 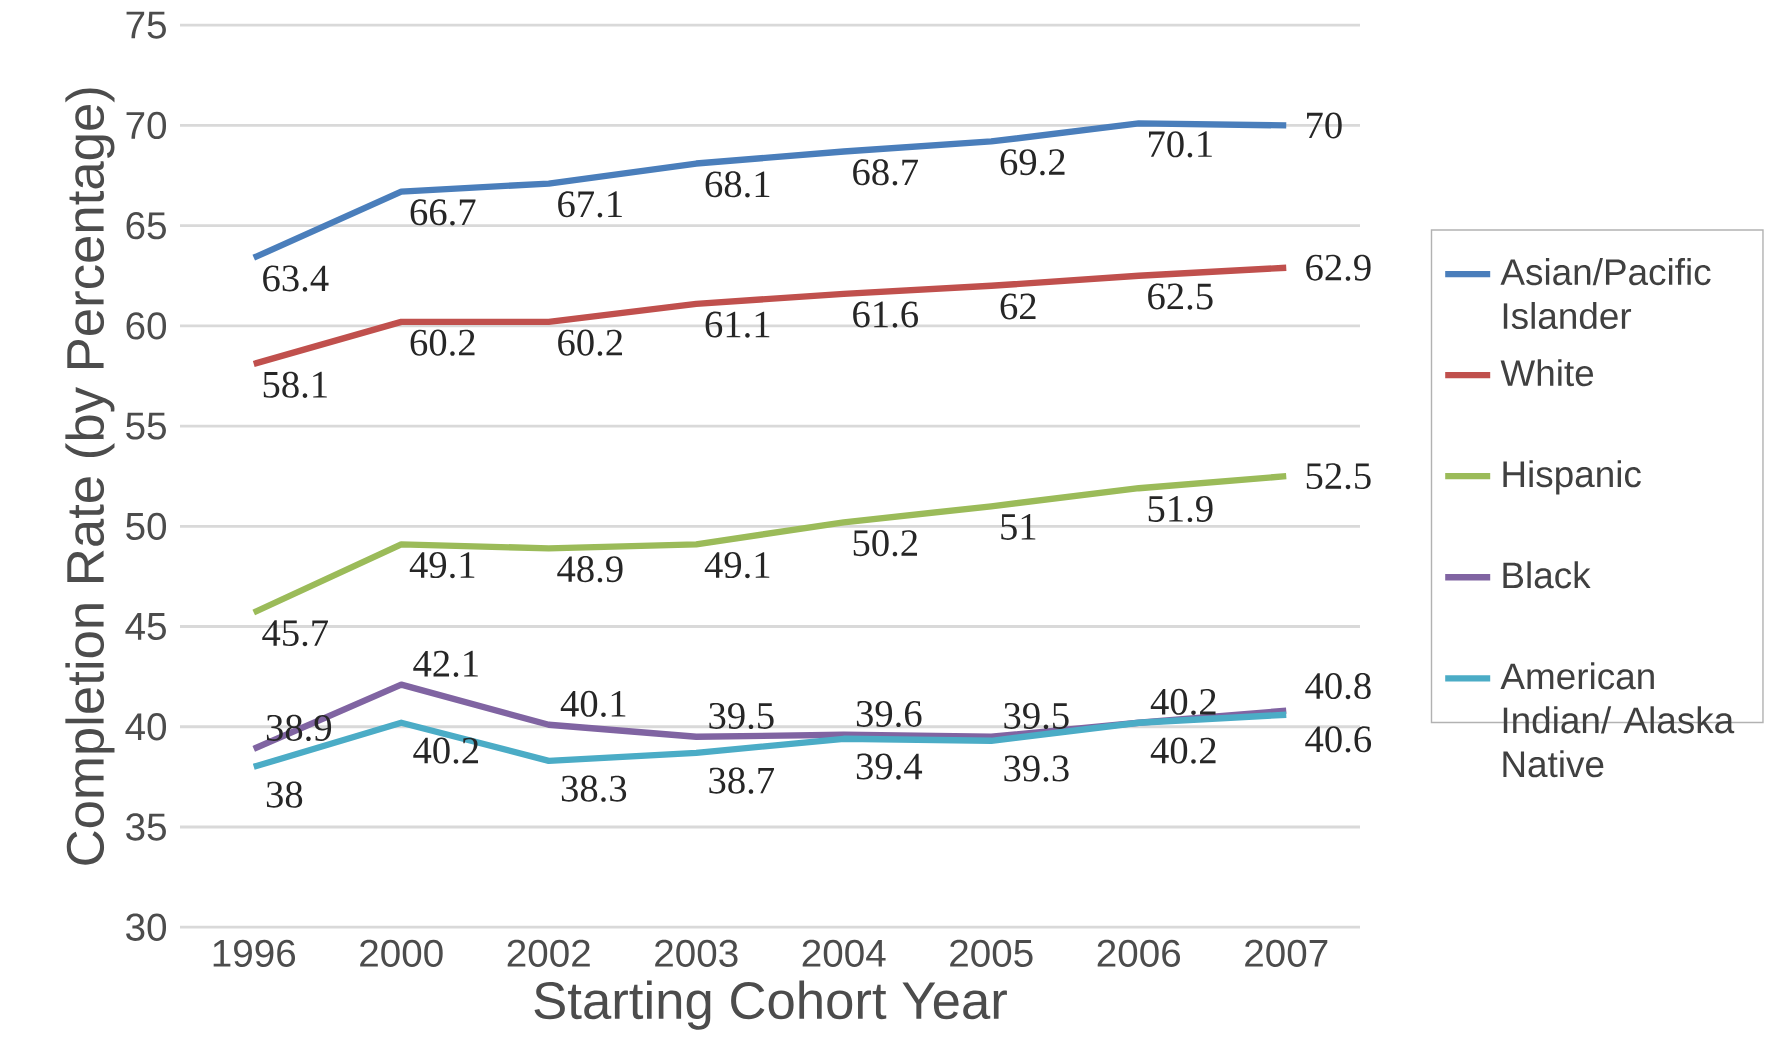 I want to click on y-tick-label: 60, so click(x=146, y=326).